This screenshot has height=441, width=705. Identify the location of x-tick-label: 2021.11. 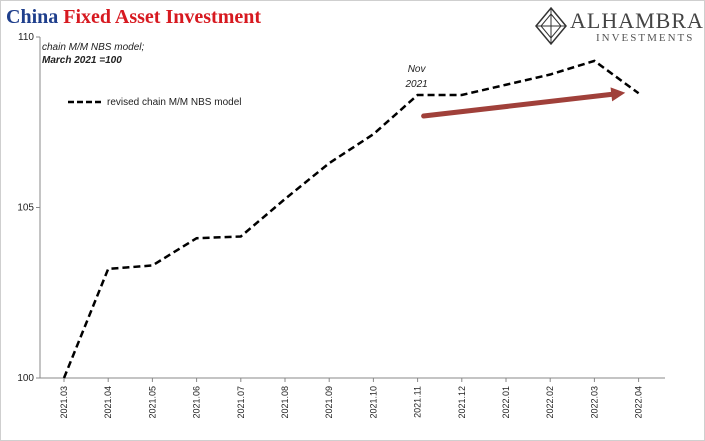
(418, 402).